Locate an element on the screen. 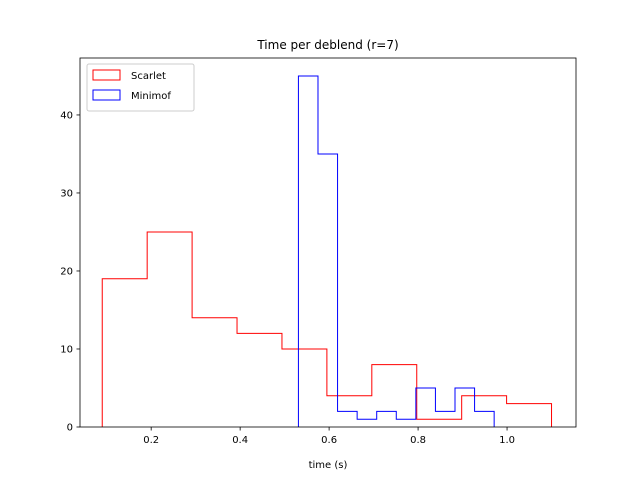 The height and width of the screenshot is (480, 640). x-tick-label: 1.0 is located at coordinates (507, 440).